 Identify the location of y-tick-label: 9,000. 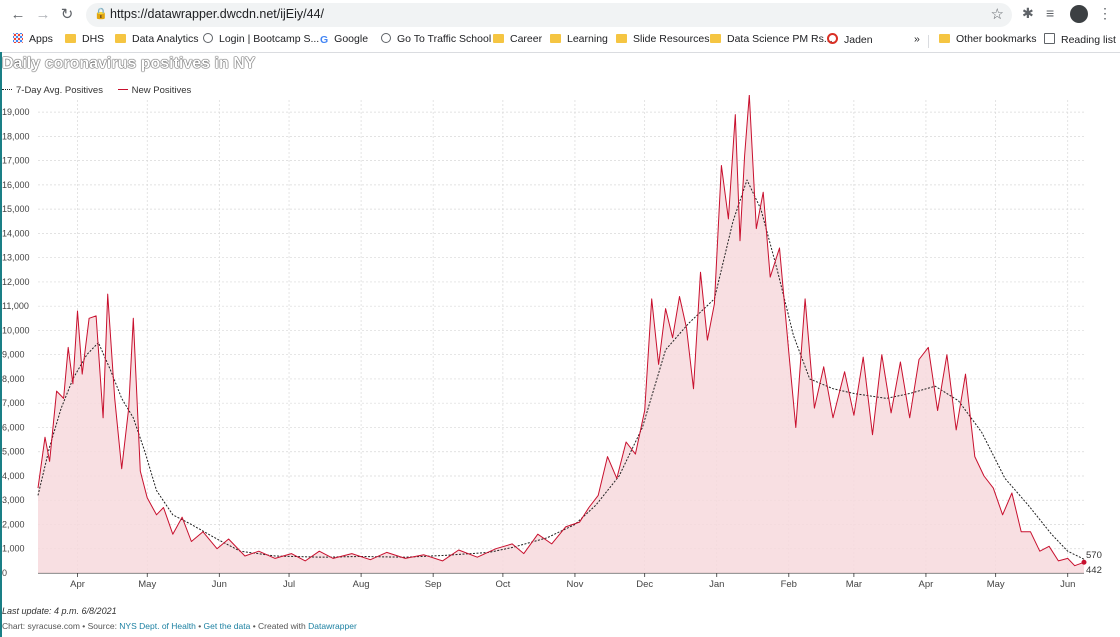
(13, 355).